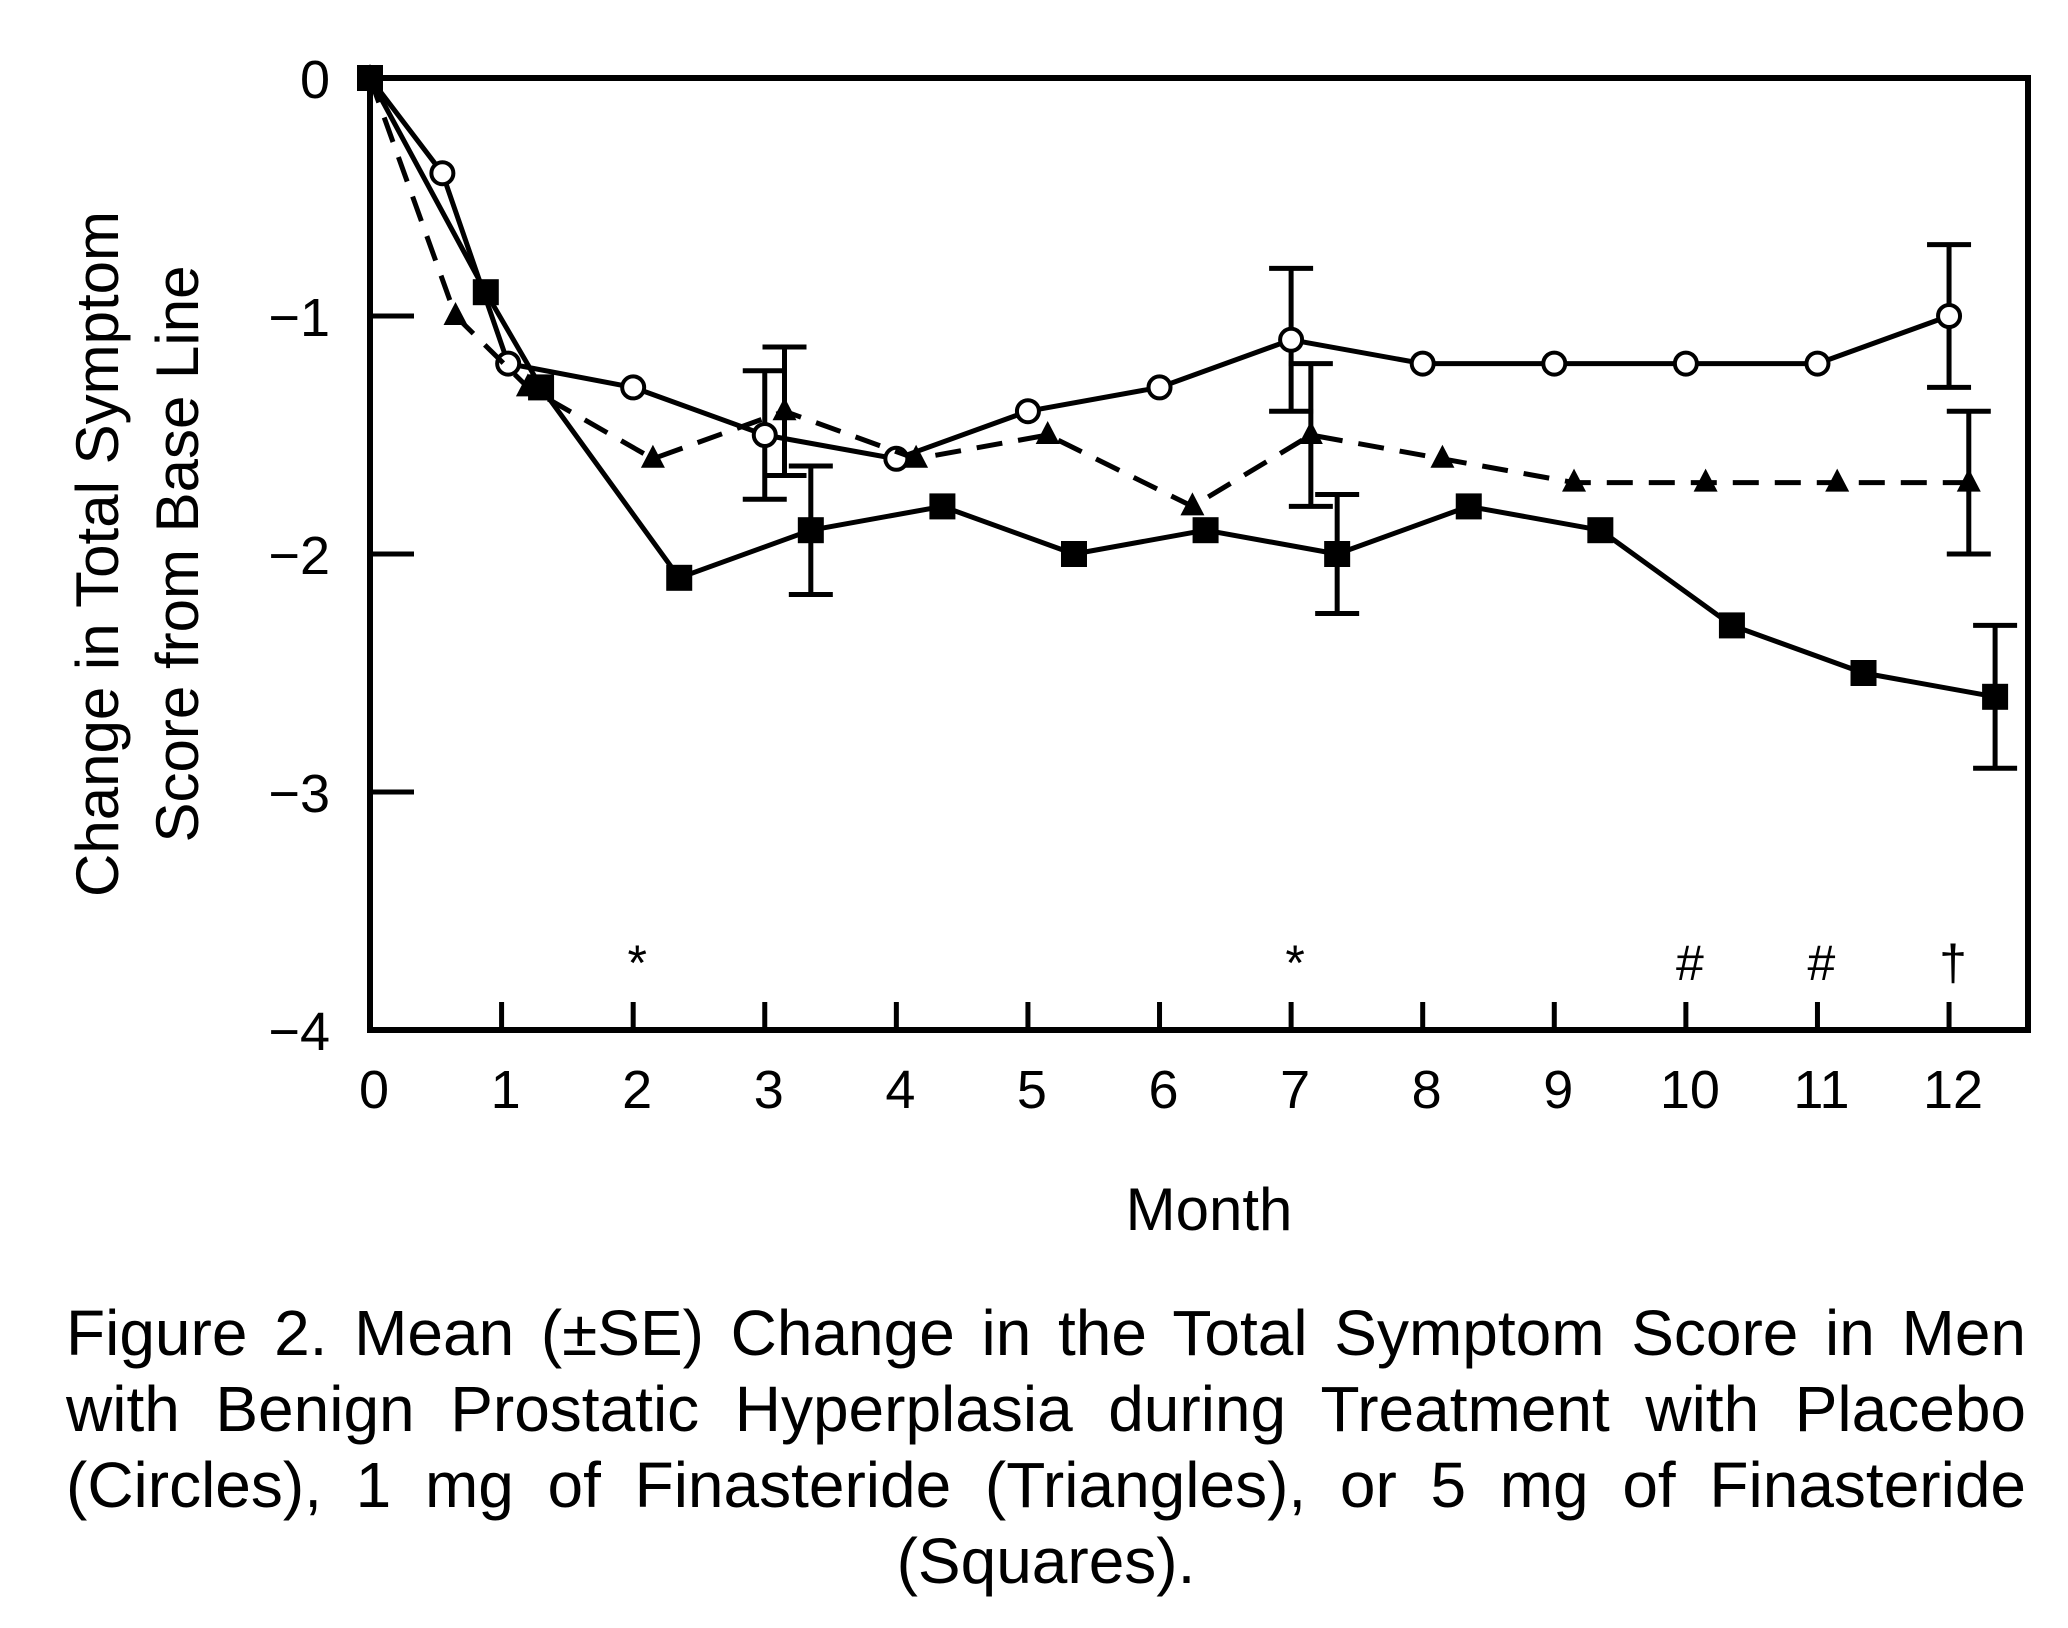  What do you see at coordinates (506, 1090) in the screenshot?
I see `x-tick-label: 1` at bounding box center [506, 1090].